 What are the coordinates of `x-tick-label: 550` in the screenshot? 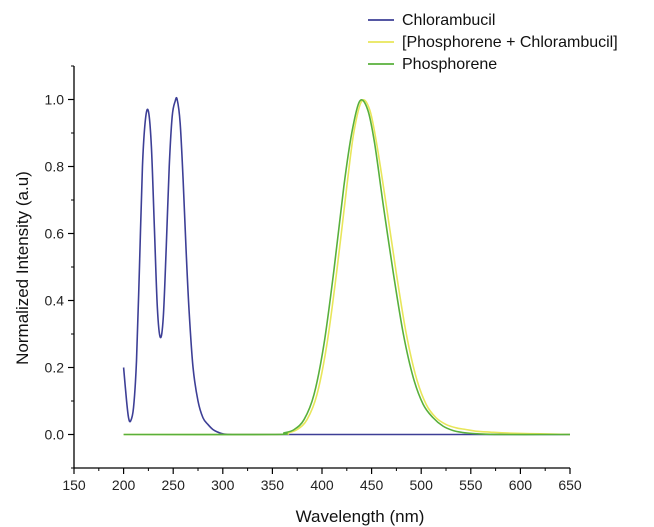 It's located at (471, 485).